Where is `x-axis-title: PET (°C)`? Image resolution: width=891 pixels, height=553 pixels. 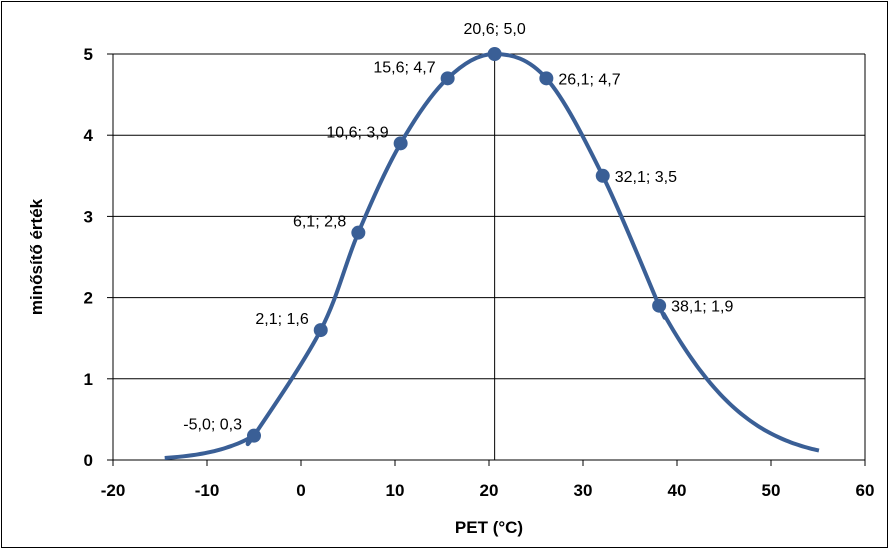
x-axis-title: PET (°C) is located at coordinates (489, 527).